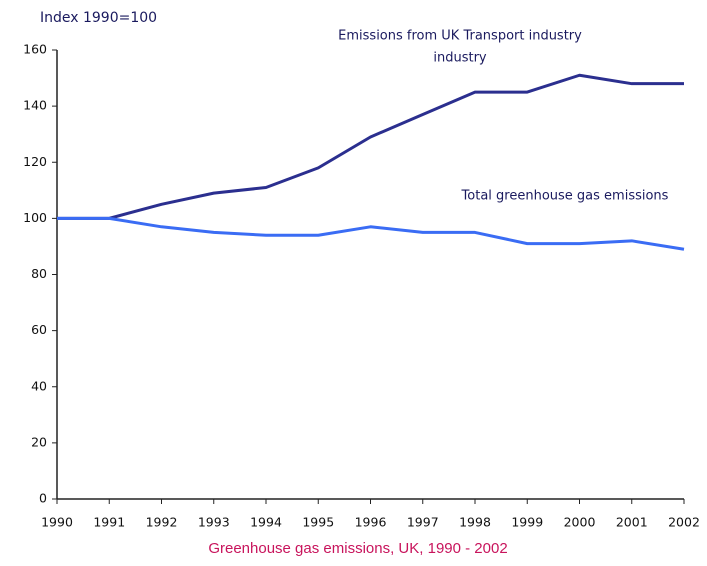  I want to click on y-tick-label: 40, so click(39, 385).